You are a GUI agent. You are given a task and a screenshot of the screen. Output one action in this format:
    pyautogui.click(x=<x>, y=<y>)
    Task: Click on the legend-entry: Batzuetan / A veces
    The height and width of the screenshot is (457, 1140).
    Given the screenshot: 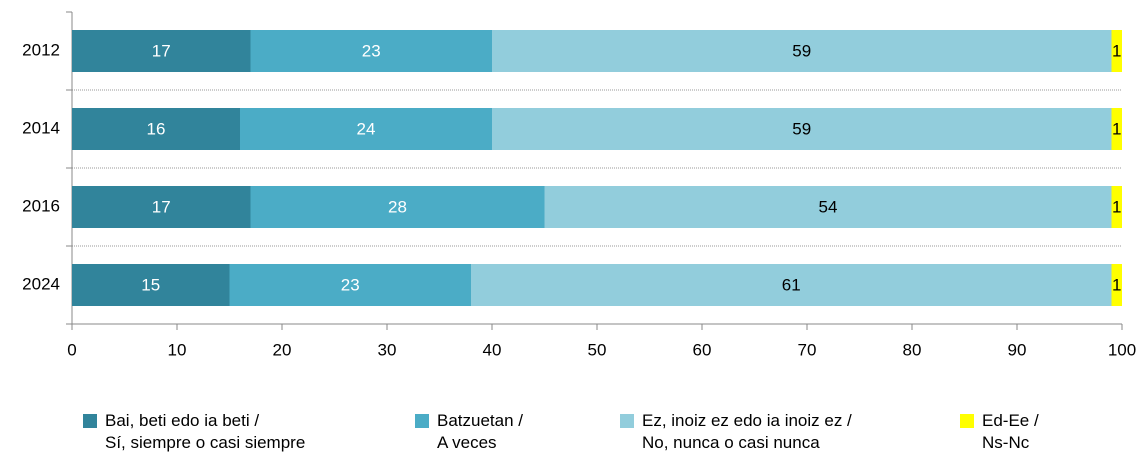 What is the action you would take?
    pyautogui.click(x=469, y=432)
    